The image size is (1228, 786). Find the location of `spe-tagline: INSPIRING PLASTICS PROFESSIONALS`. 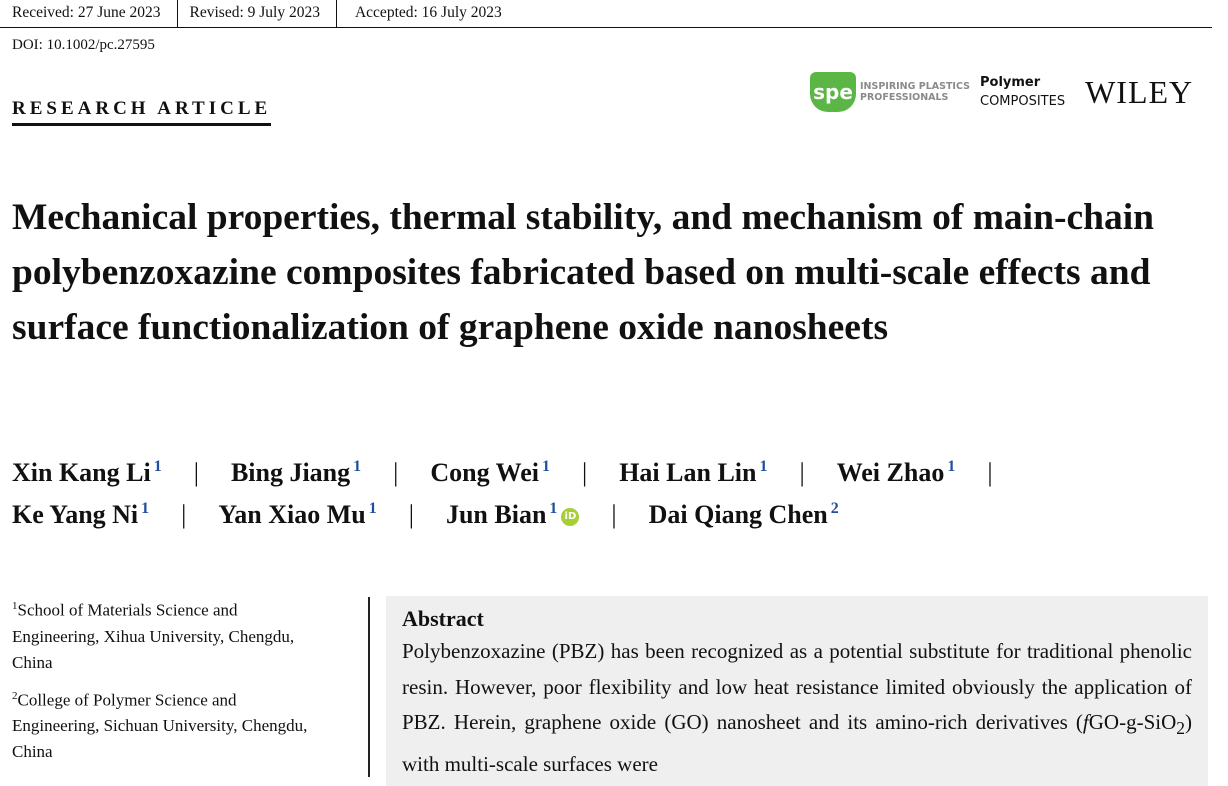

spe-tagline: INSPIRING PLASTICS PROFESSIONALS is located at coordinates (915, 92).